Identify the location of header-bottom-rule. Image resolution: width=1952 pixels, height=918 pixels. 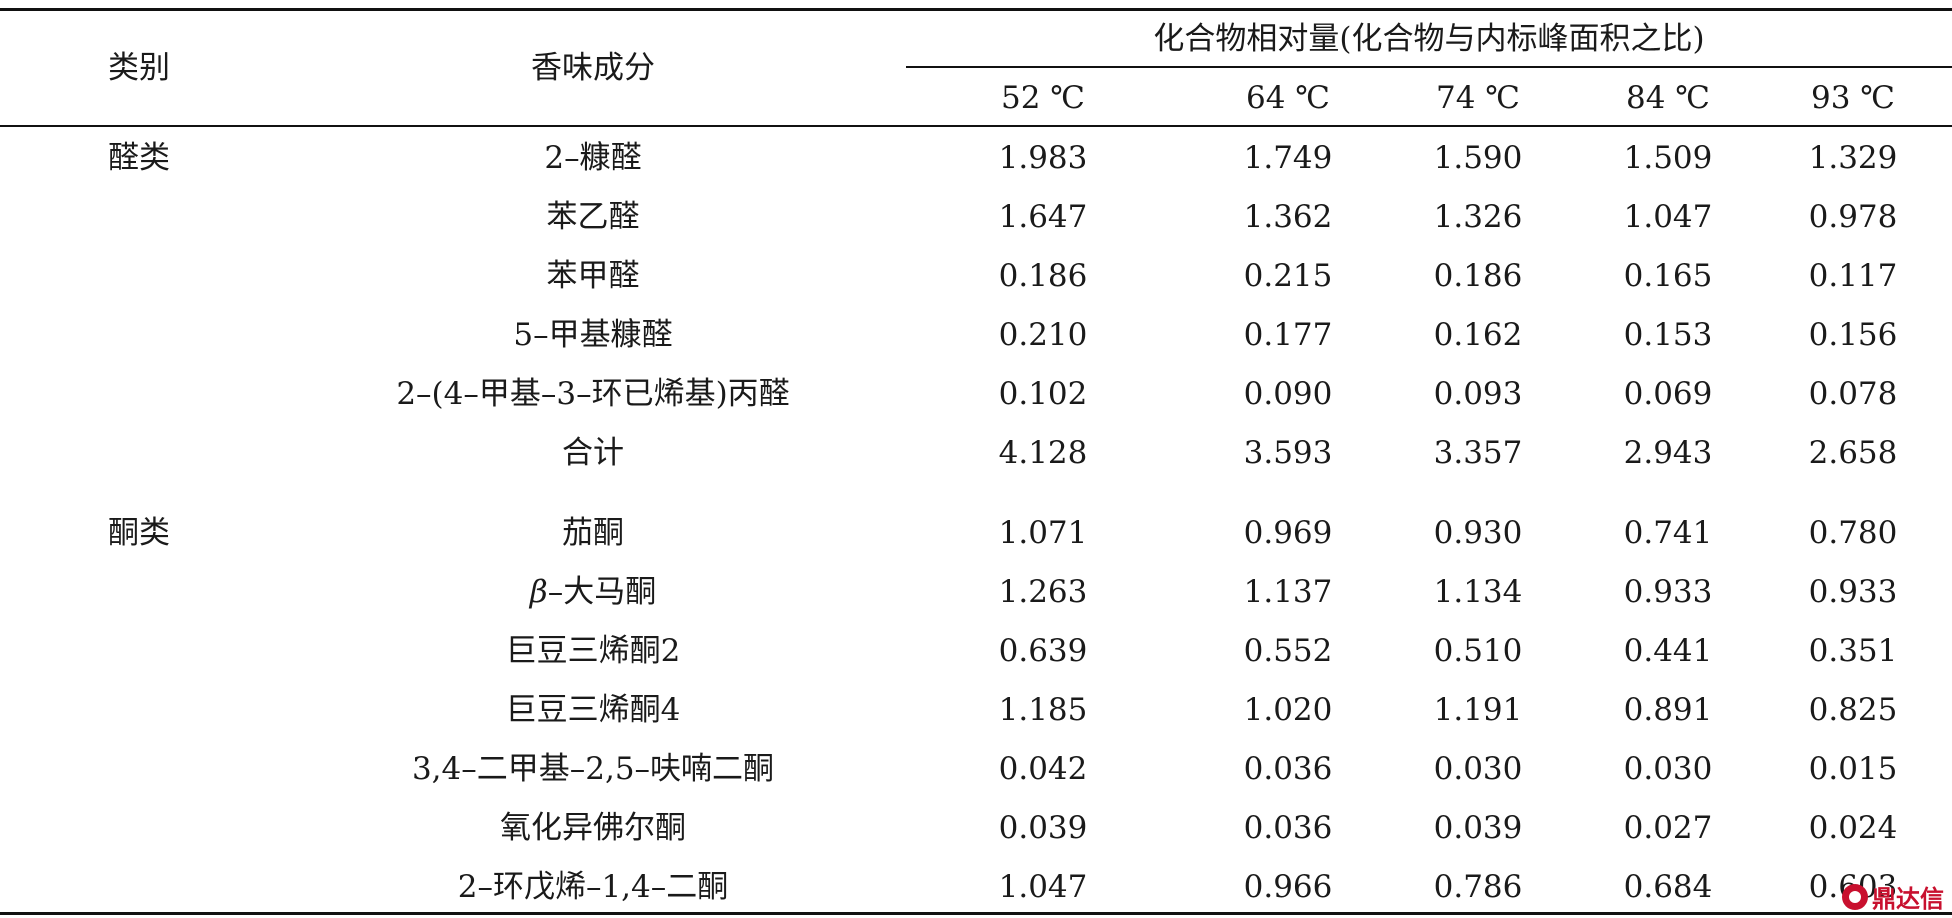
(976, 126).